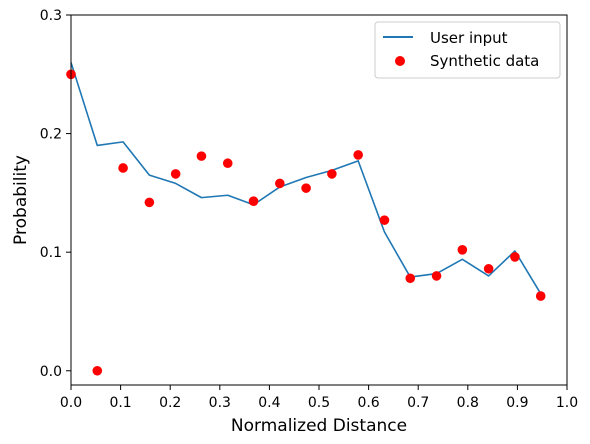  I want to click on legend: User input Synthetic data, so click(467, 50).